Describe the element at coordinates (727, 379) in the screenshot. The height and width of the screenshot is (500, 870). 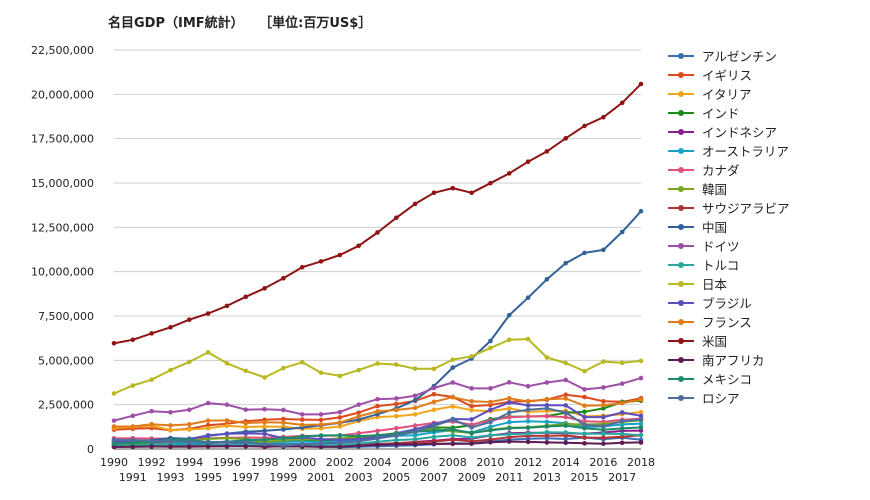
I see `legend-label: メキシコ` at that location.